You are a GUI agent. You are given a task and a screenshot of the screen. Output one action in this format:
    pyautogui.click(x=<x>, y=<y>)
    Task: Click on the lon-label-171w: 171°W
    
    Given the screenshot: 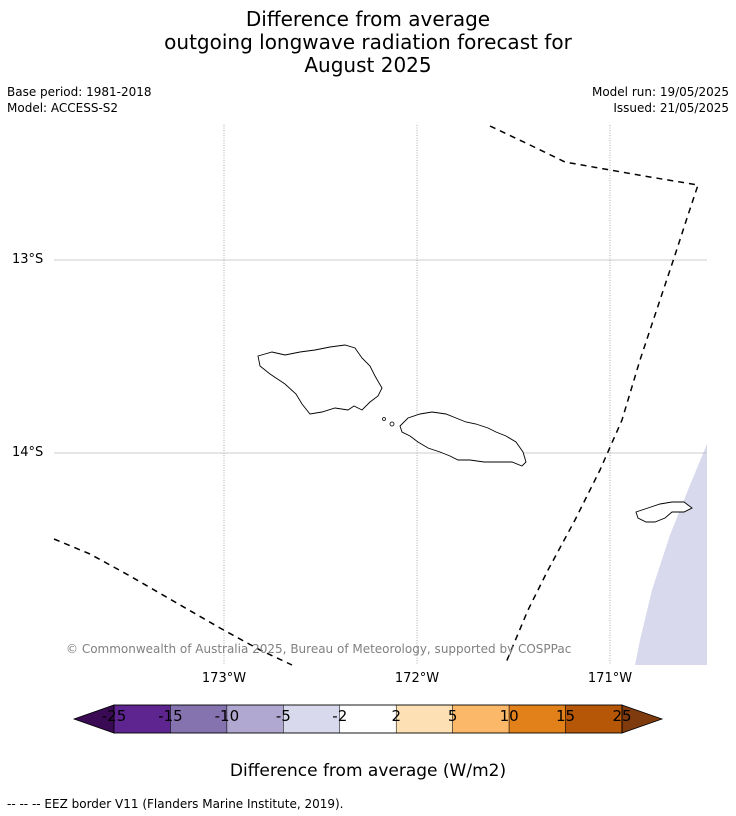 What is the action you would take?
    pyautogui.click(x=610, y=678)
    